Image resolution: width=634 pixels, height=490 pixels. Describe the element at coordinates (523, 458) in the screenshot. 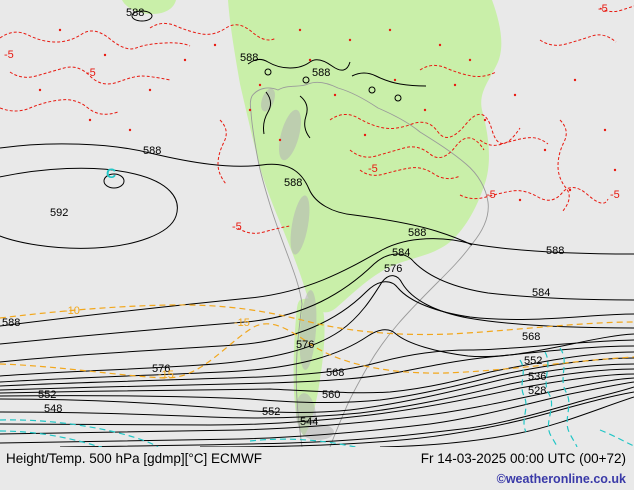

I see `chart-datetime: Fr 14-03-2025 00:00 UTC (00+72)` at that location.